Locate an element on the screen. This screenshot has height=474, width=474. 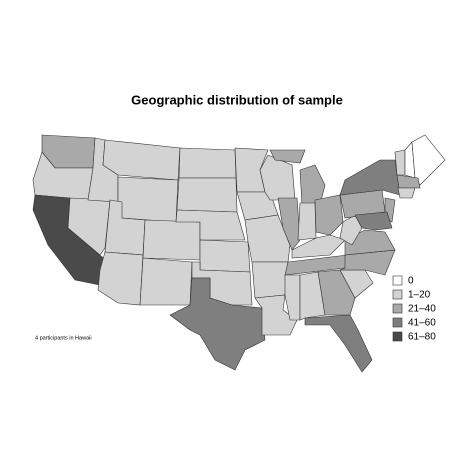
legend-label: 61–80 is located at coordinates (422, 337).